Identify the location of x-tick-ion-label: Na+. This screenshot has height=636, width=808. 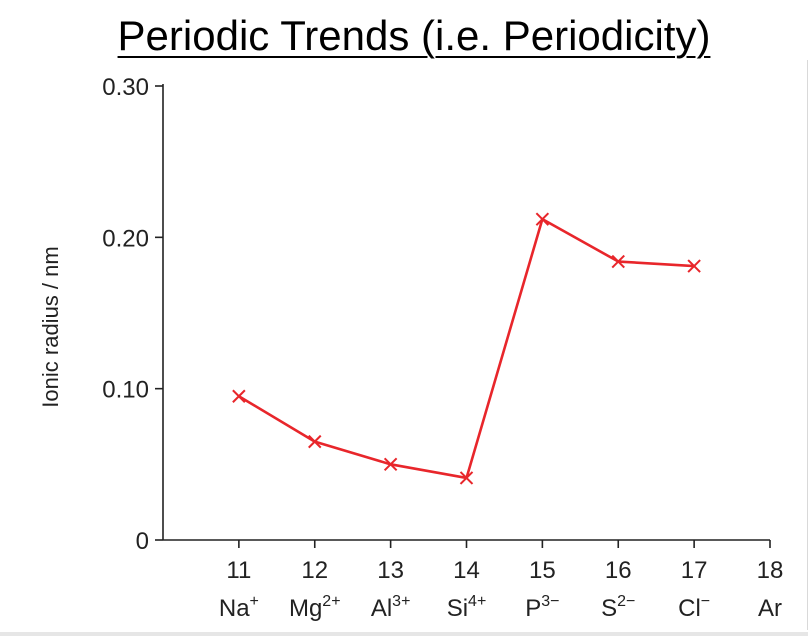
(239, 607).